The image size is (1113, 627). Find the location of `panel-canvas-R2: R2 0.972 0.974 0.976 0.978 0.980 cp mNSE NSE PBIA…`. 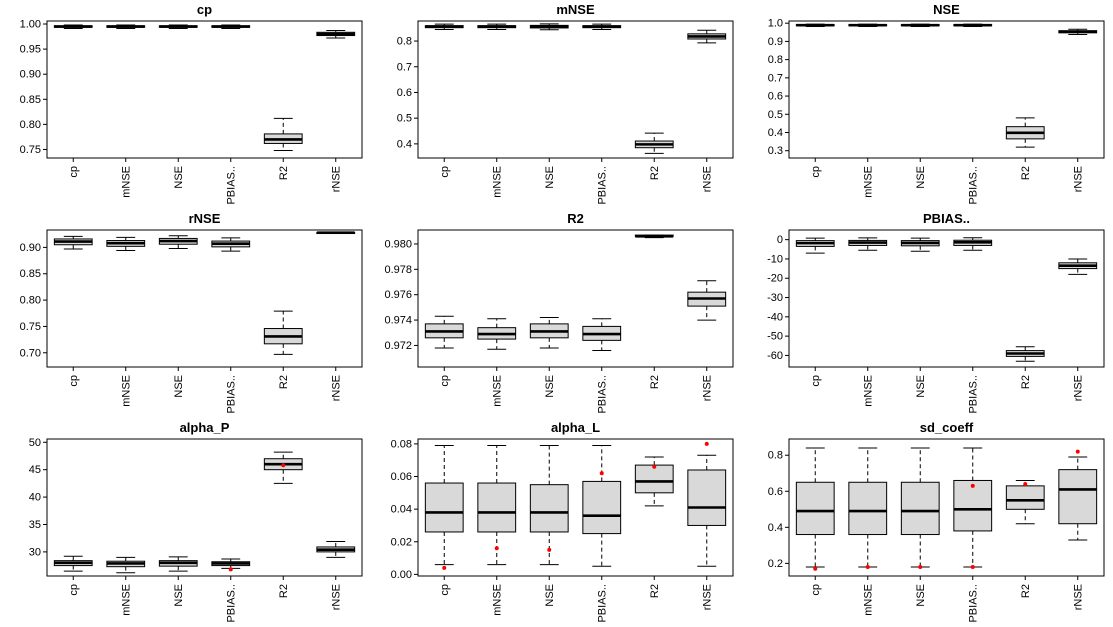

panel-canvas-R2: R2 0.972 0.974 0.976 0.978 0.980 cp mNSE NSE PBIA… is located at coordinates (559, 312).